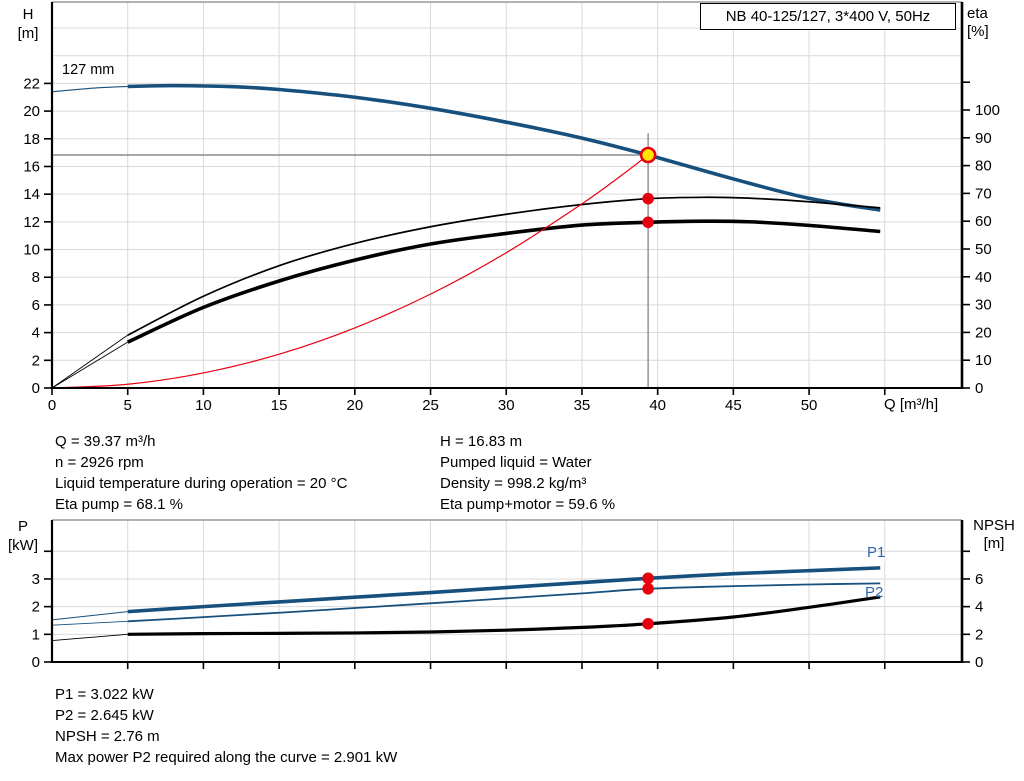  I want to click on tick-label: 5, so click(128, 405).